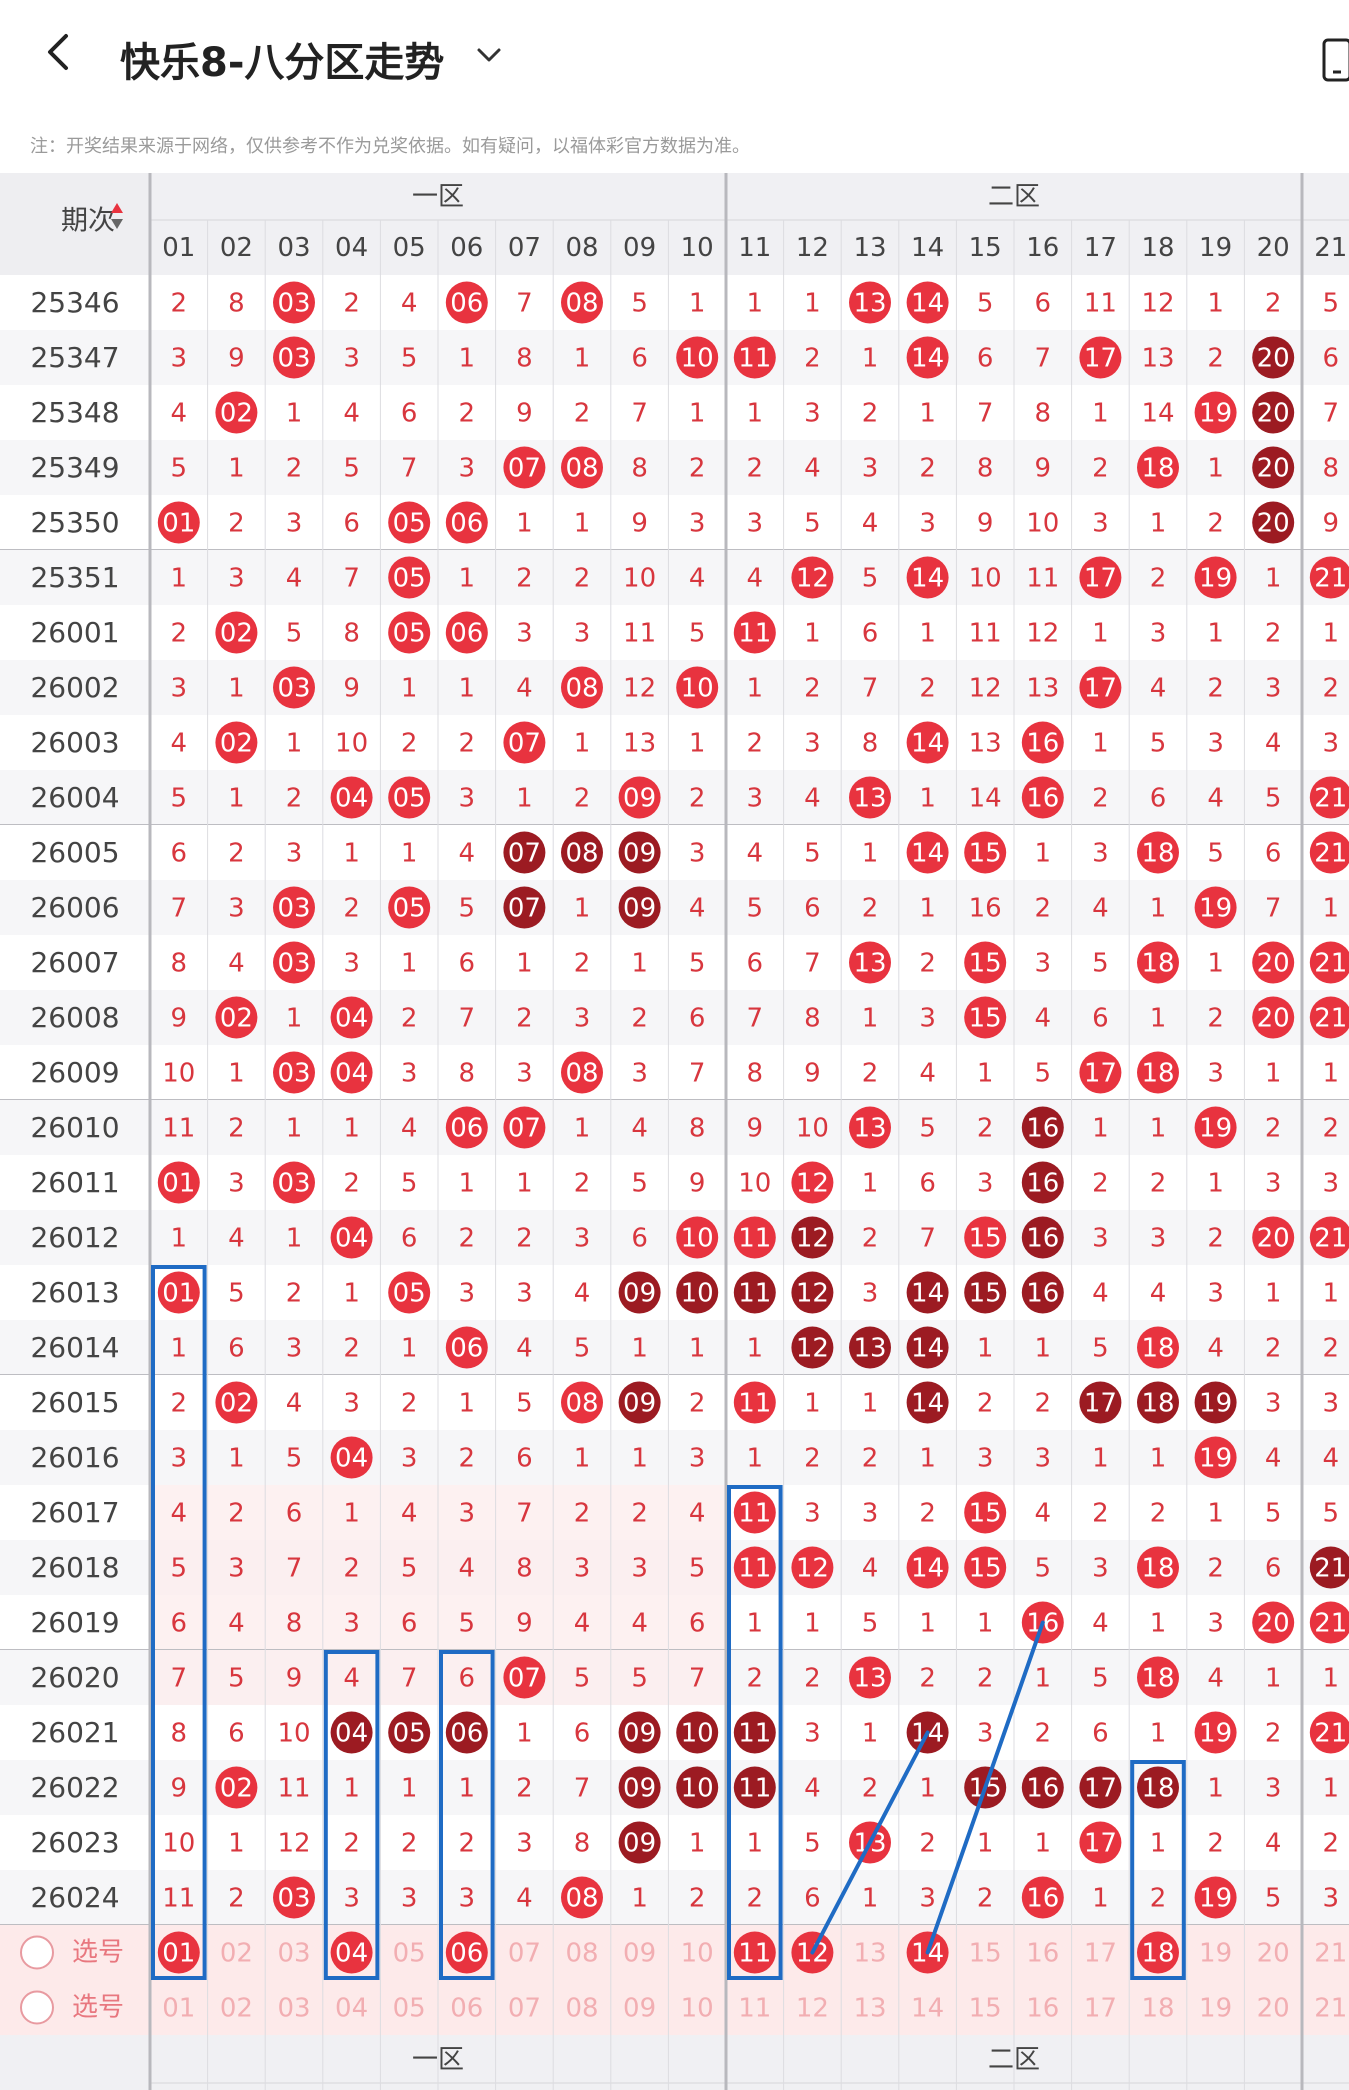 This screenshot has height=2090, width=1349. What do you see at coordinates (755, 1732) in the screenshot?
I see `pattern-box` at bounding box center [755, 1732].